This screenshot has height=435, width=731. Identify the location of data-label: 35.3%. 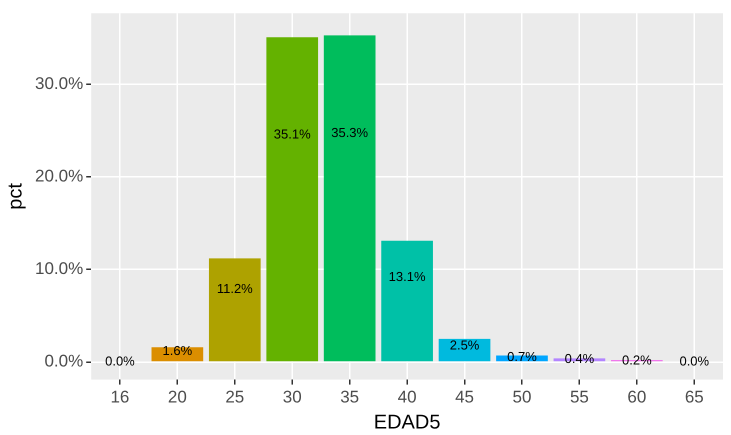
(350, 132).